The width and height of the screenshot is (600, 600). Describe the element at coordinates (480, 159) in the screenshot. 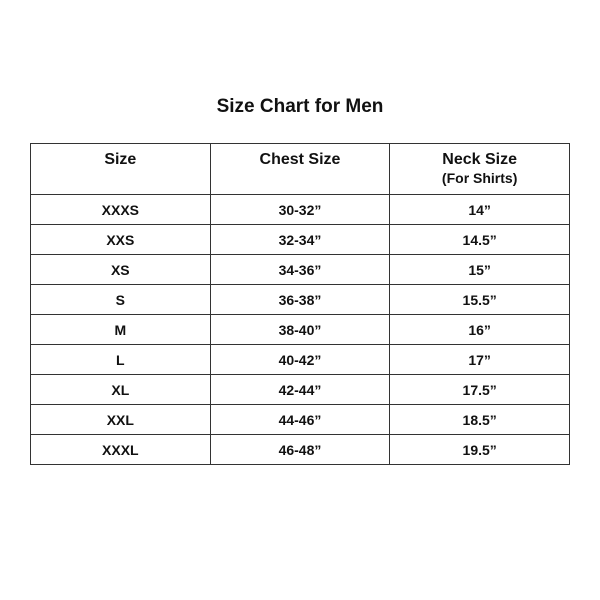

I see `header-neck-label: Neck Size` at that location.